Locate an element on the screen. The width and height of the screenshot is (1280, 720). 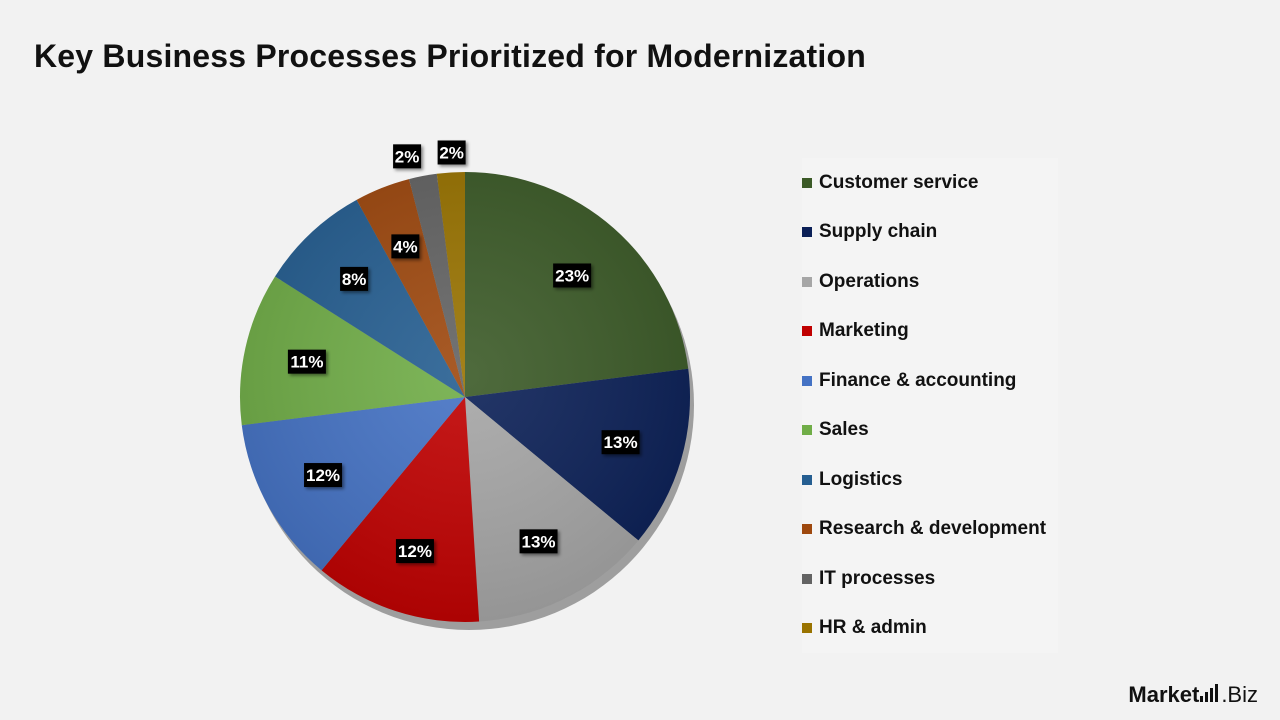
data-label: 4% is located at coordinates (405, 246).